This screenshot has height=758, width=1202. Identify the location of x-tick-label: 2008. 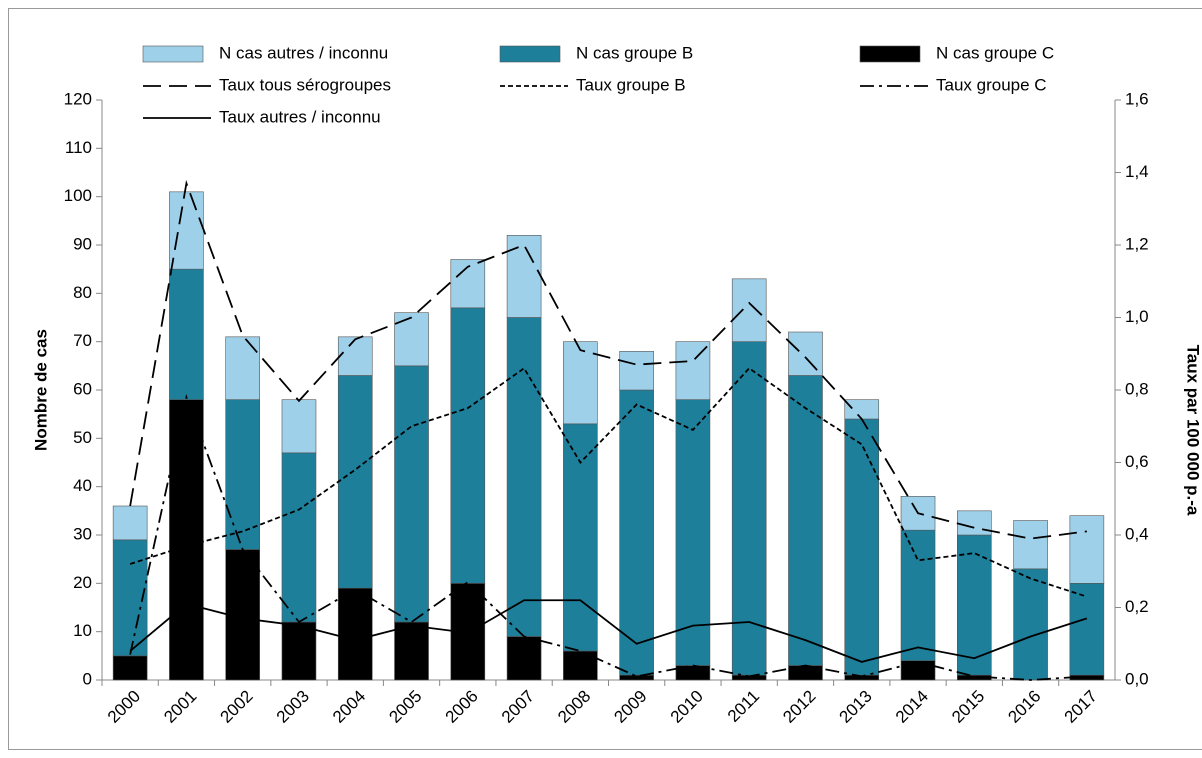
(574, 707).